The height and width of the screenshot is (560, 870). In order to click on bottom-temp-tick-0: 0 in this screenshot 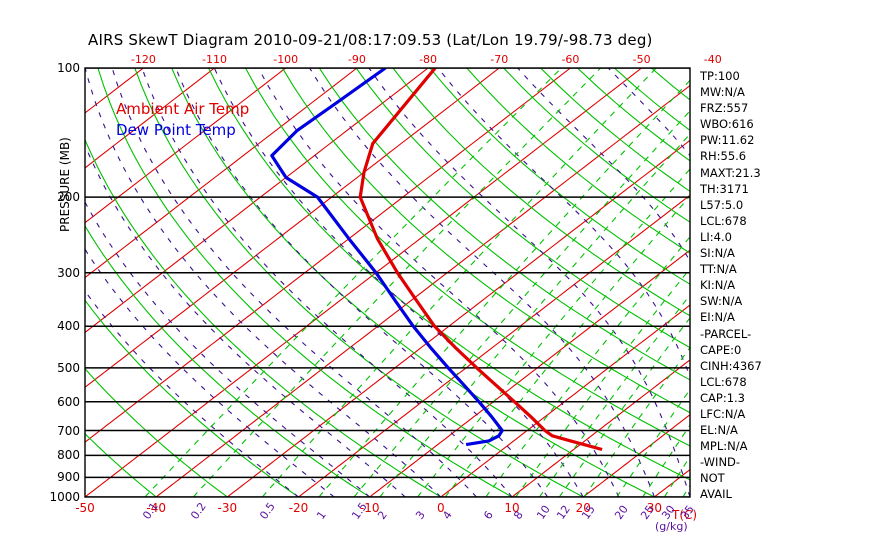, I will do `click(441, 508)`.